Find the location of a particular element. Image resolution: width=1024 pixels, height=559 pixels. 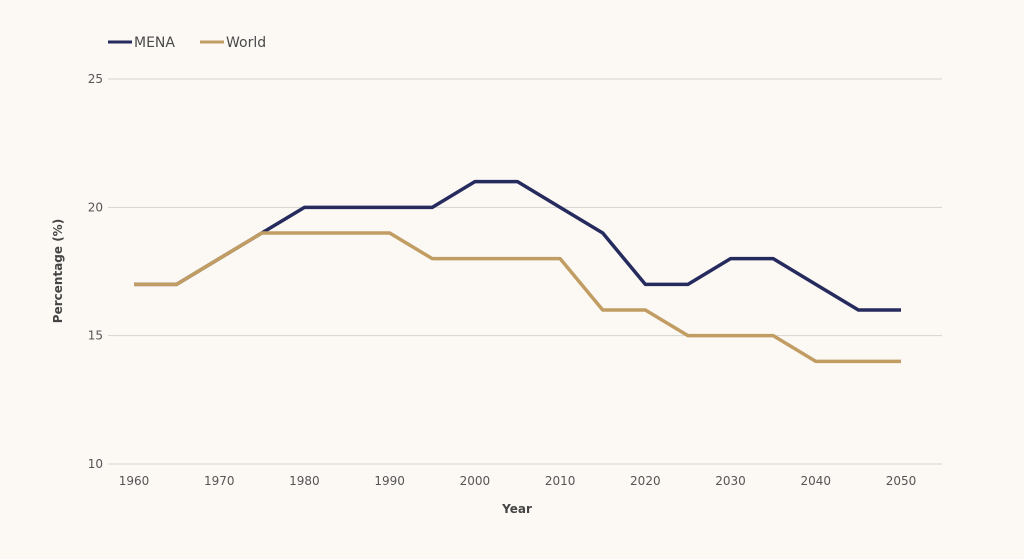

y-tick-label: 10 is located at coordinates (95, 464).